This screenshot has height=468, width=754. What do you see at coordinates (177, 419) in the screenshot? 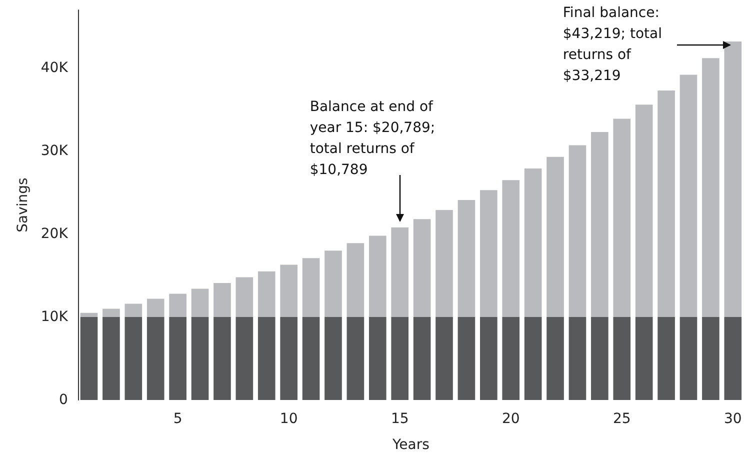
I see `x-tick-label: 5` at bounding box center [177, 419].